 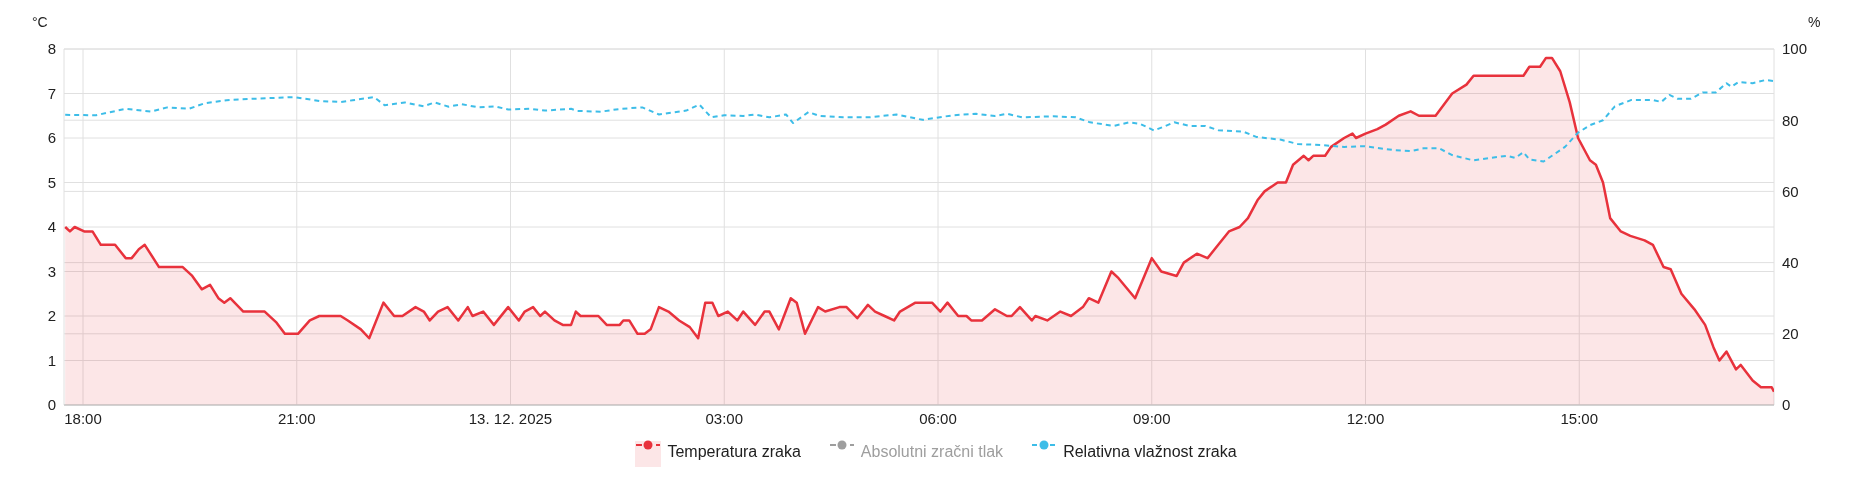 I want to click on y-tick-label: 1, so click(x=51, y=360).